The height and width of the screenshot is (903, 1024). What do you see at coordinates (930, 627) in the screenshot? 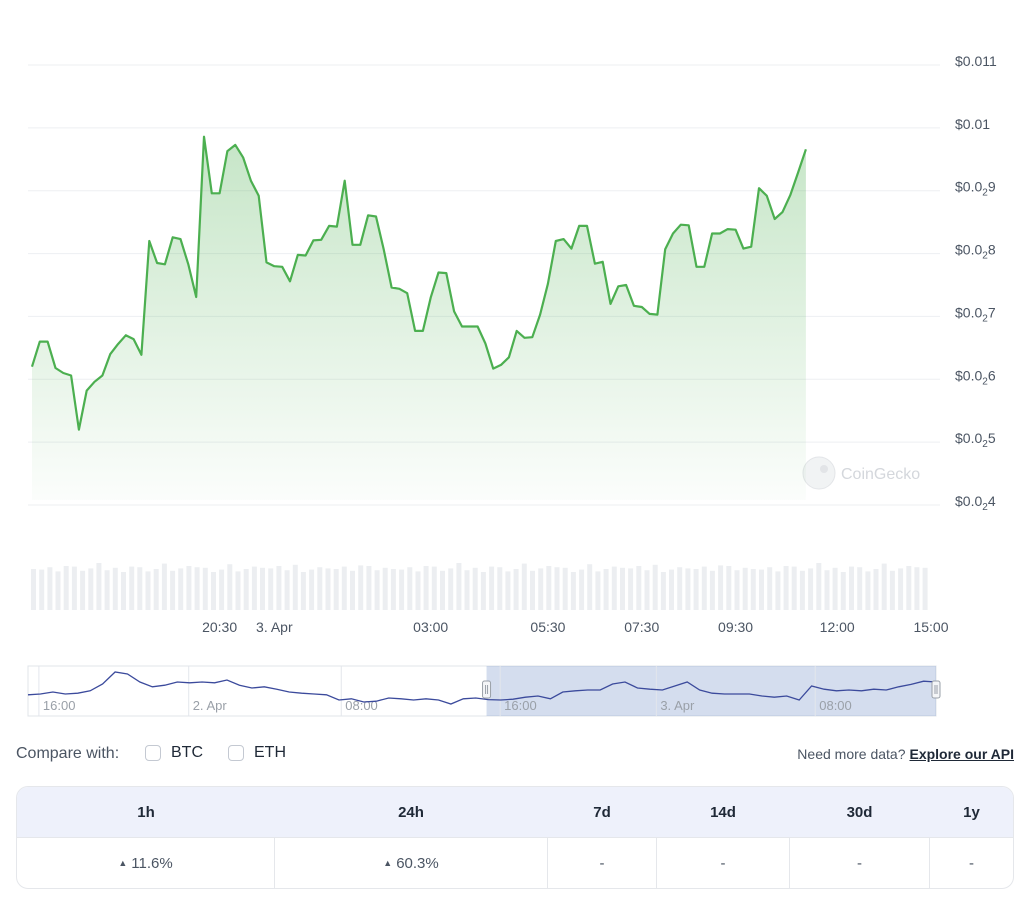
I see `x-tick-label: 15:00` at bounding box center [930, 627].